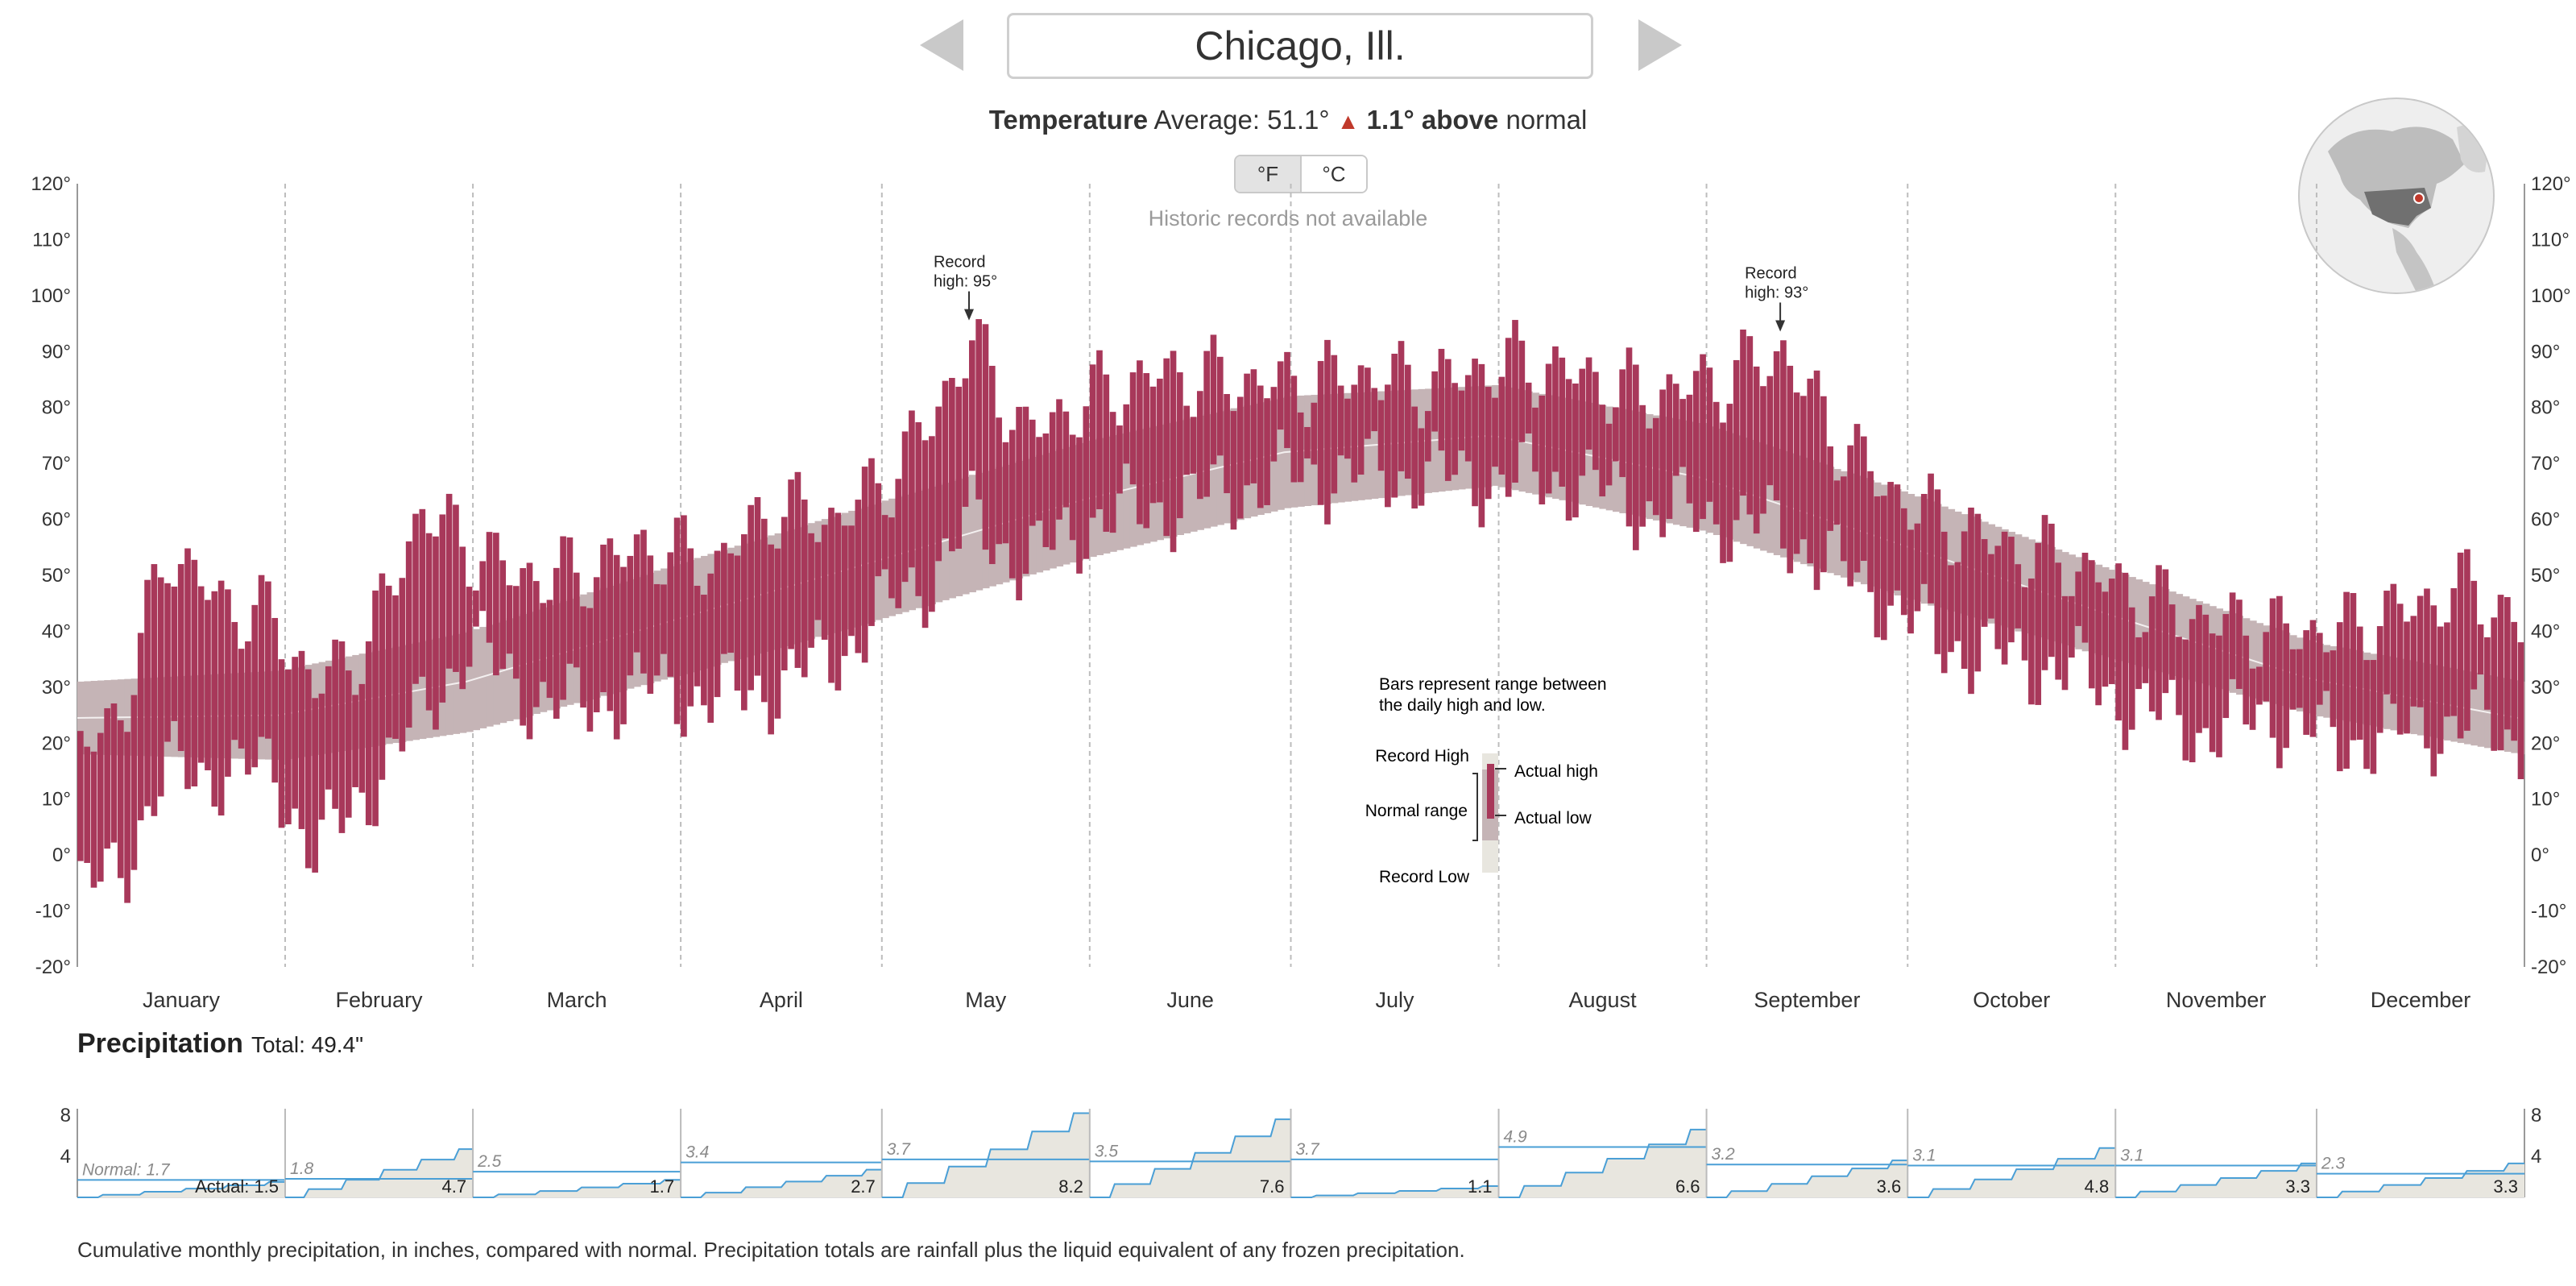 This screenshot has width=2576, height=1286. I want to click on city-selector: Chicago, Ill., so click(1300, 46).